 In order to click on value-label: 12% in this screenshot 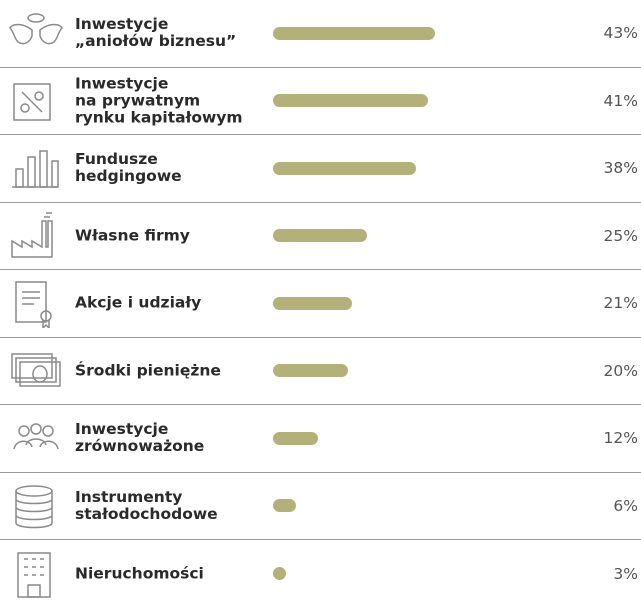, I will do `click(620, 438)`.